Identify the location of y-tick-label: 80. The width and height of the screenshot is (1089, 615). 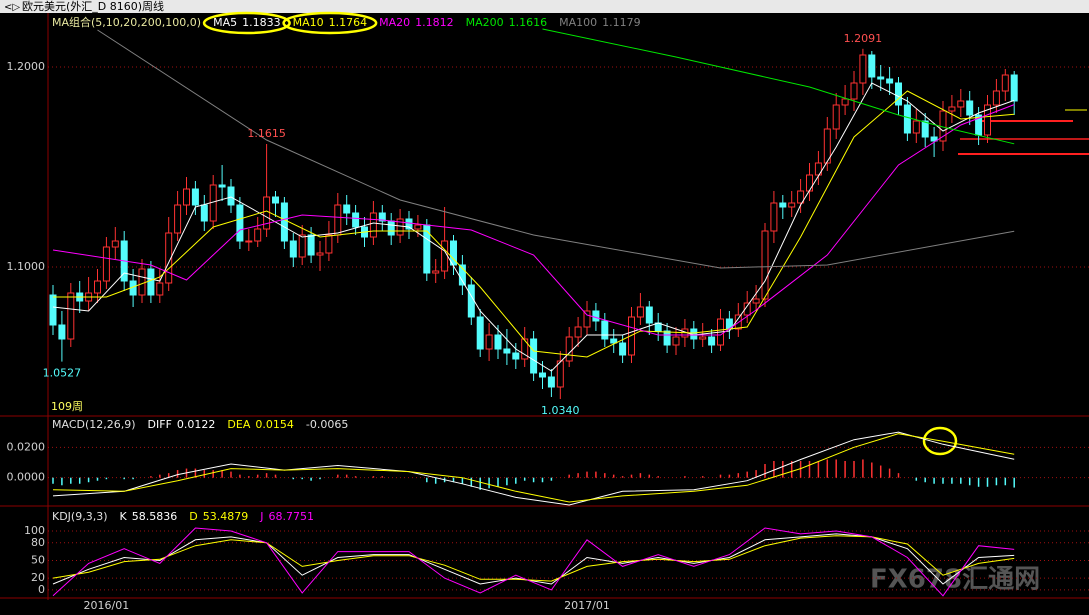
(38, 542).